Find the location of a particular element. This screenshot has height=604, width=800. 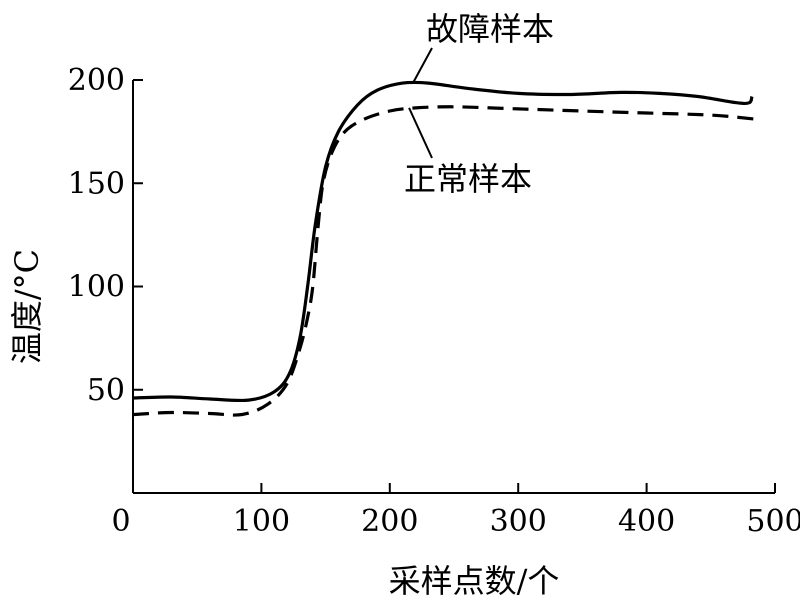

y-ticks: 50 100 150 200 is located at coordinates (105, 235).